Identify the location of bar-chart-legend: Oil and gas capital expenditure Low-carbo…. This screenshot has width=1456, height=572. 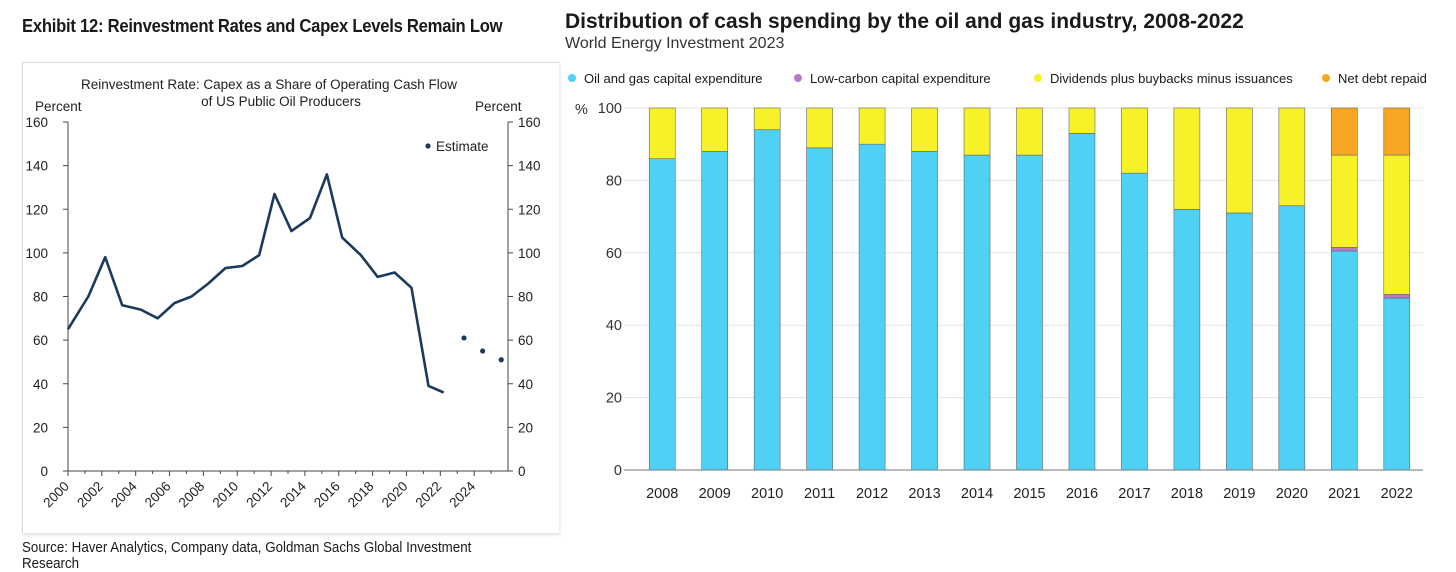
(1009, 81).